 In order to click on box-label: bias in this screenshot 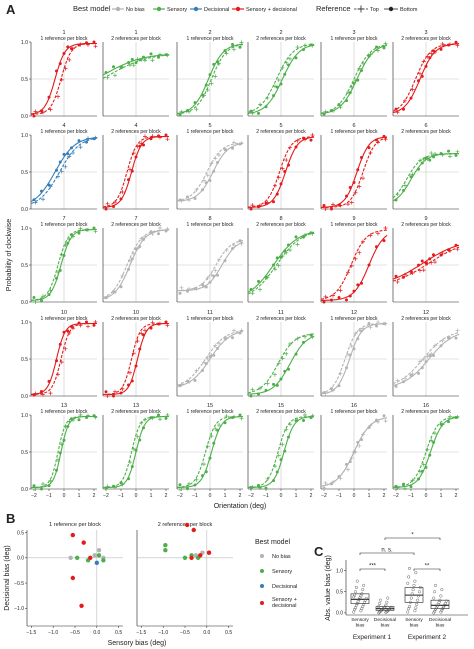, I will do `click(385, 626)`.